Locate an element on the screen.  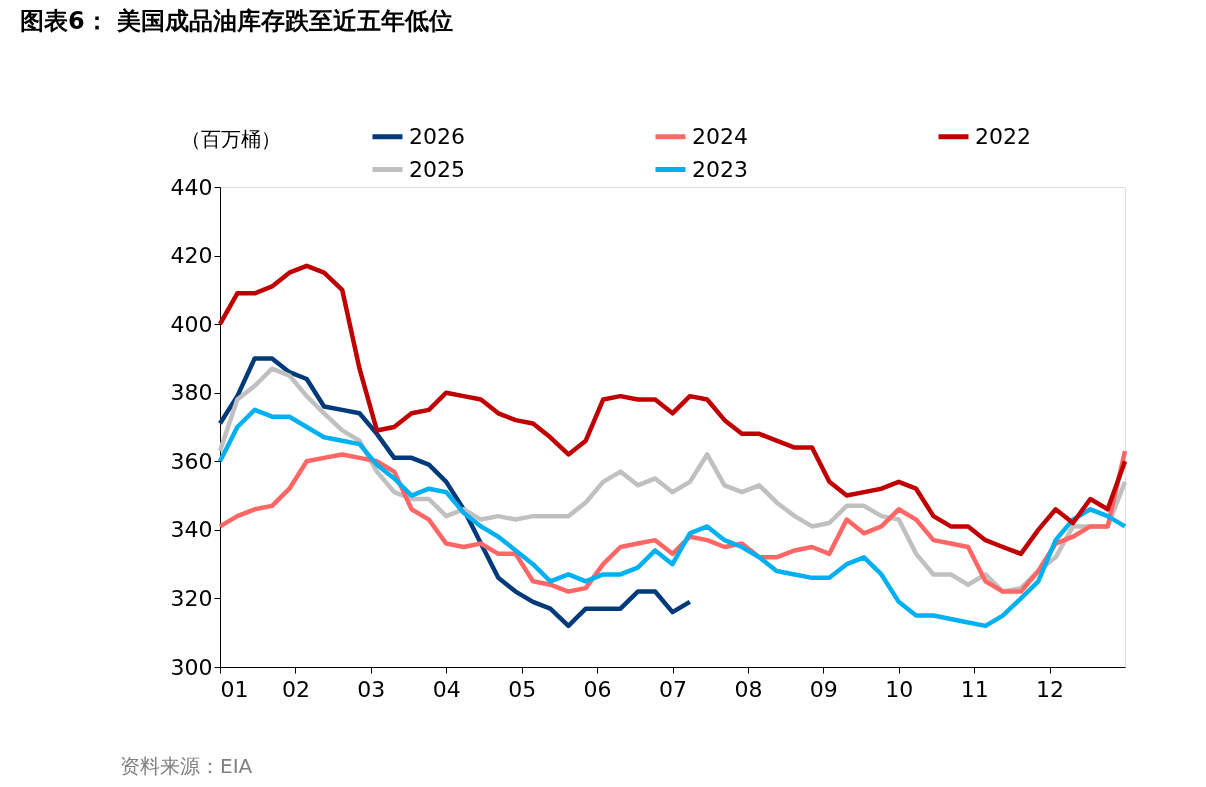
legend-label: 2023 is located at coordinates (720, 169).